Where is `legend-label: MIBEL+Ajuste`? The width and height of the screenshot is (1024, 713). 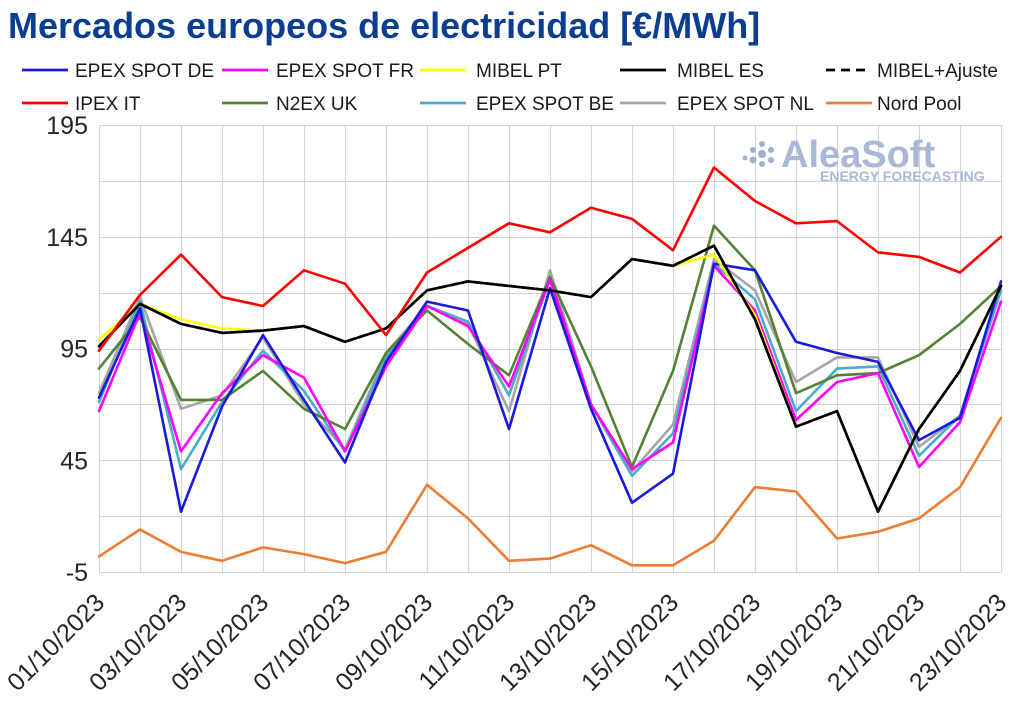 legend-label: MIBEL+Ajuste is located at coordinates (937, 71).